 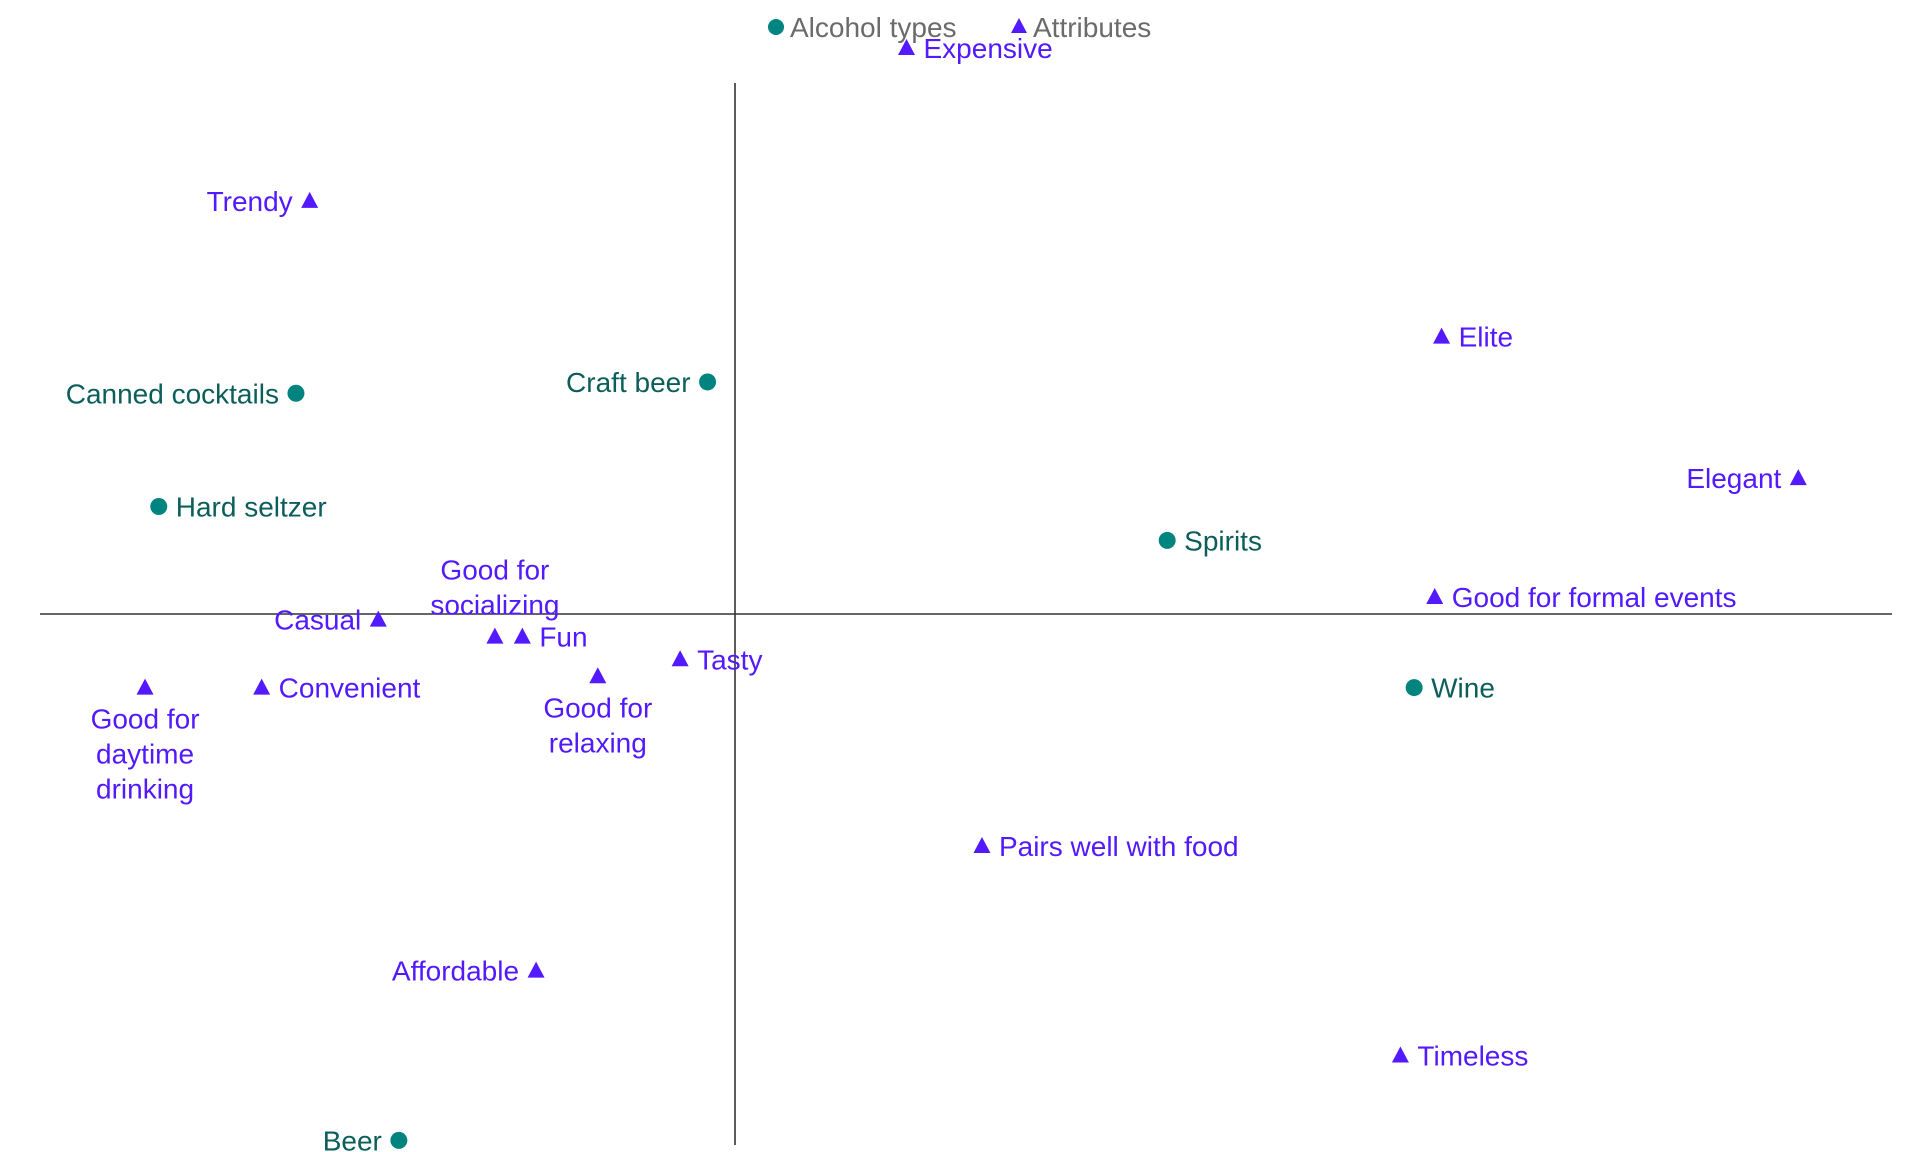 What do you see at coordinates (455, 971) in the screenshot?
I see `affordable-label: Affordable` at bounding box center [455, 971].